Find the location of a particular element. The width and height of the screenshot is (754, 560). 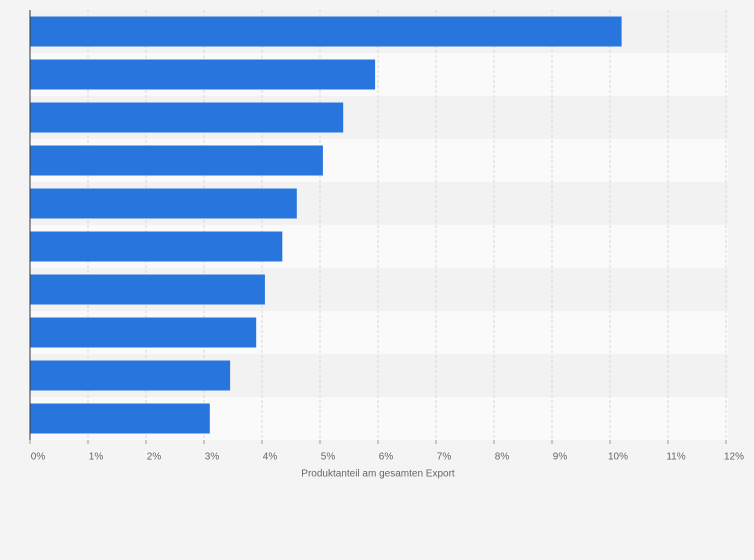

x-tick-label: 9% is located at coordinates (560, 457).